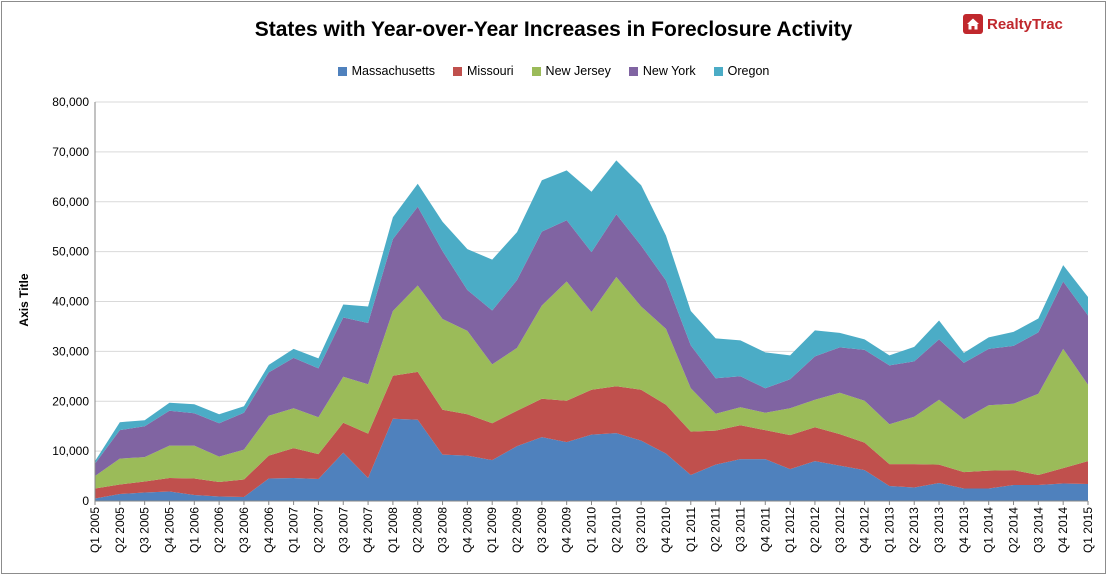 This screenshot has width=1107, height=575. I want to click on x-tick-label: Q1 2006, so click(194, 530).